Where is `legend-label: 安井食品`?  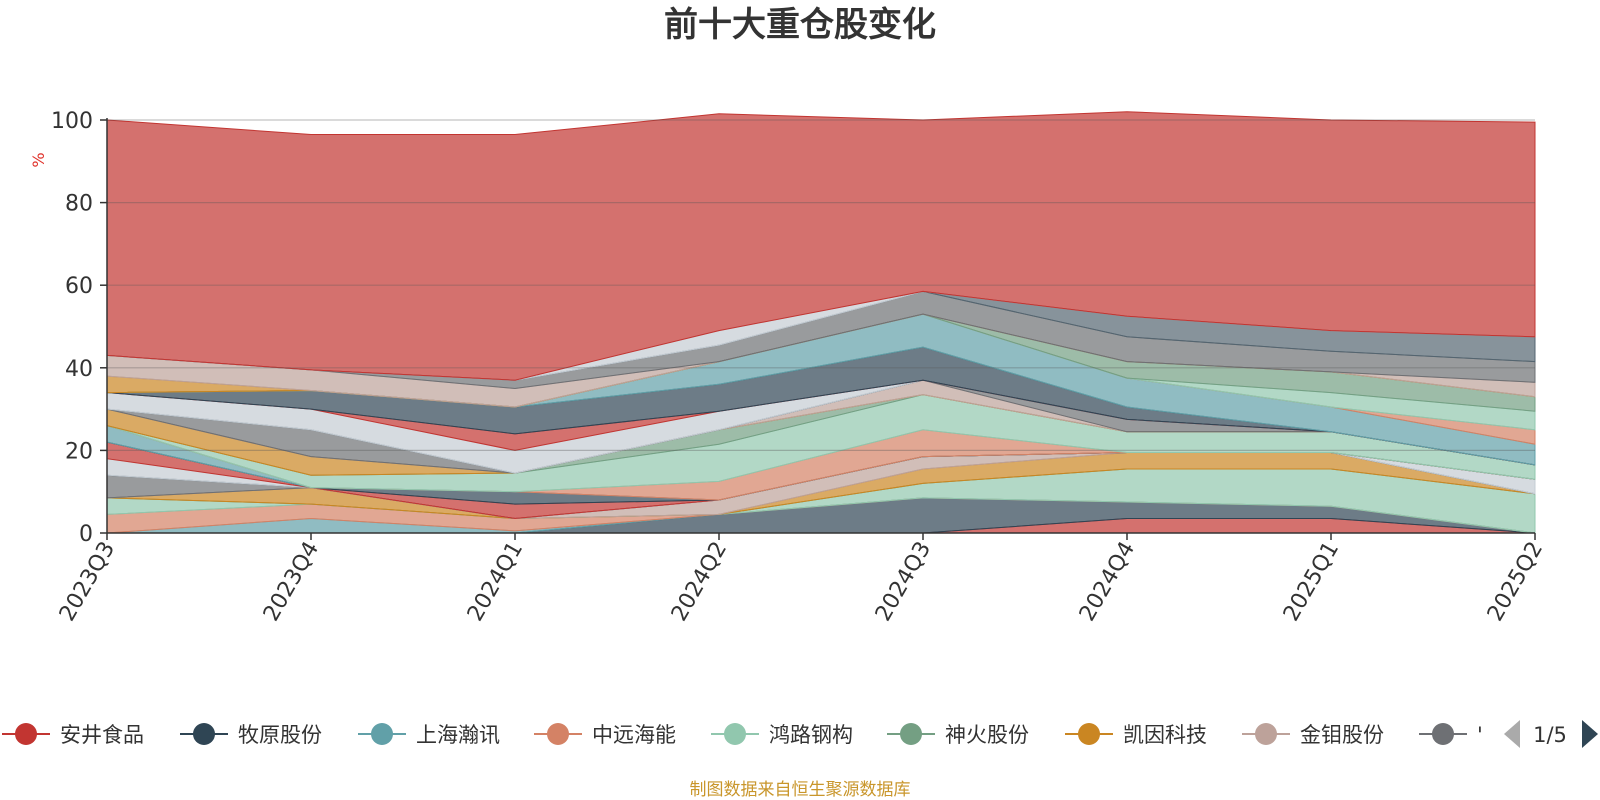
legend-label: 安井食品 is located at coordinates (102, 735).